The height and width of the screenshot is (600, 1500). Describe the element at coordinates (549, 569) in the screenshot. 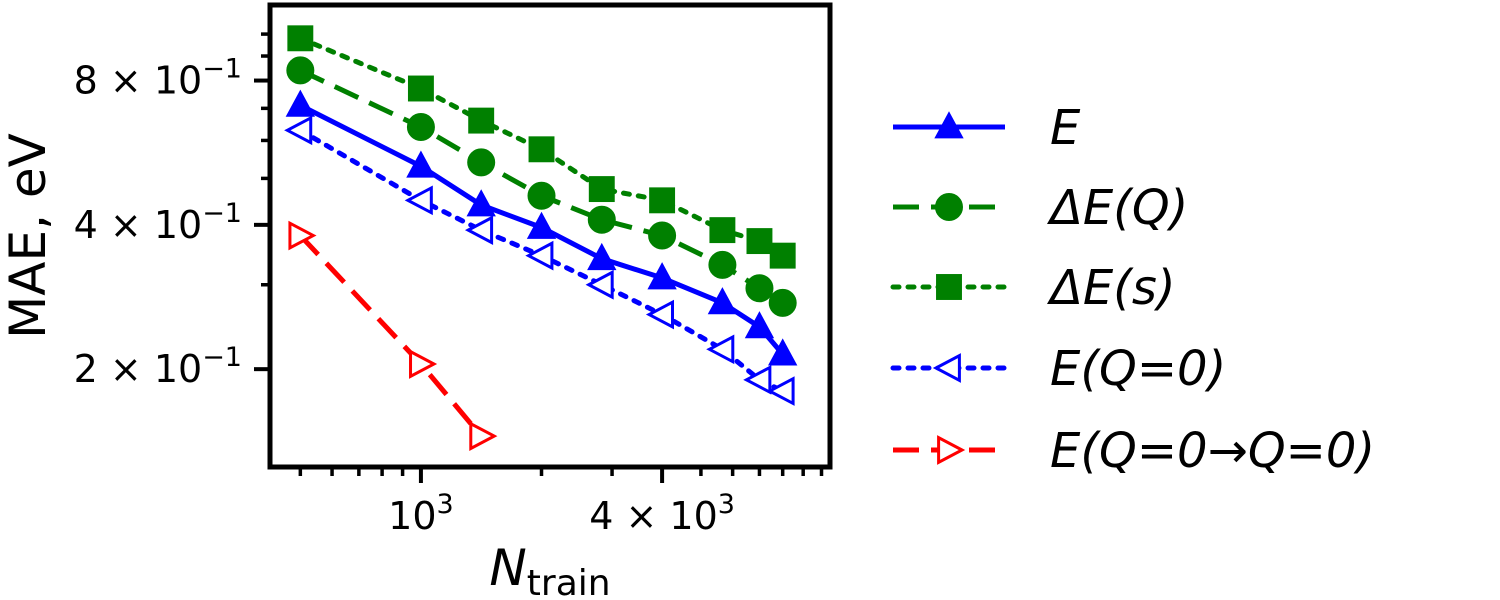

I see `x-axis-label: Ntrain` at that location.